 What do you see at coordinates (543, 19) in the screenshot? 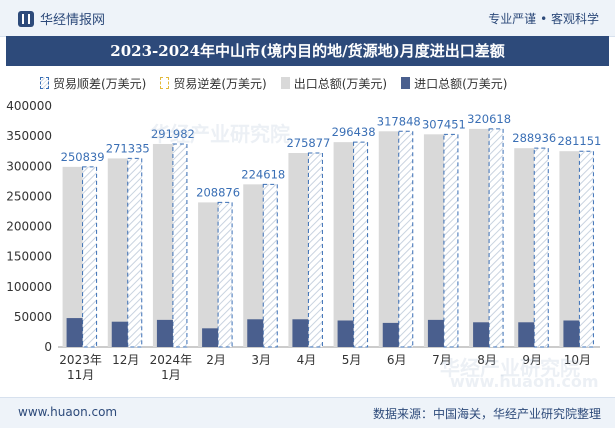
I see `tagline: 专业严谨 • 客观科学` at bounding box center [543, 19].